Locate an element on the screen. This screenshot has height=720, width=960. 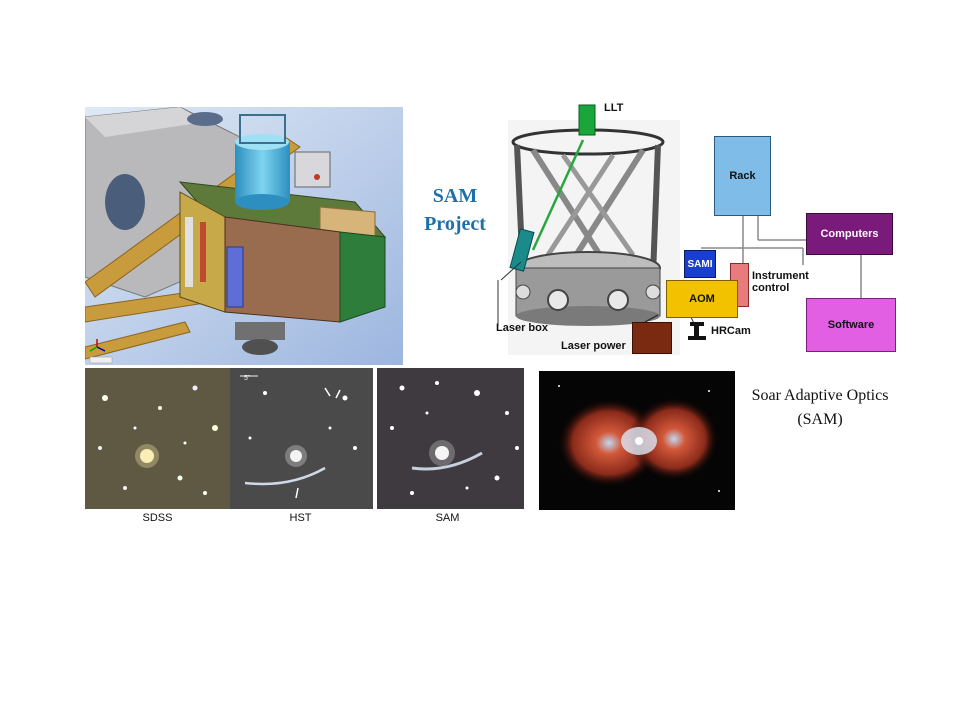
instrument-control-line-1: Instrument is located at coordinates (780, 276).